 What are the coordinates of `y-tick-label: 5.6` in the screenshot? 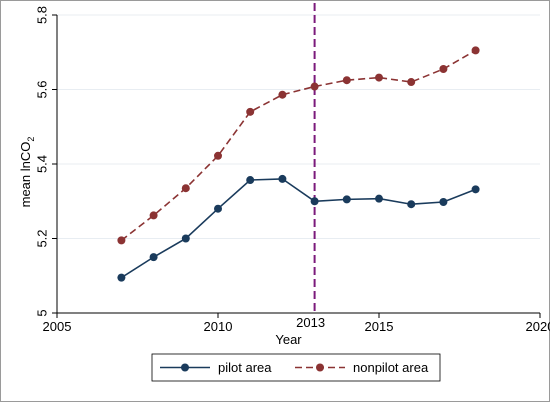 It's located at (41, 89).